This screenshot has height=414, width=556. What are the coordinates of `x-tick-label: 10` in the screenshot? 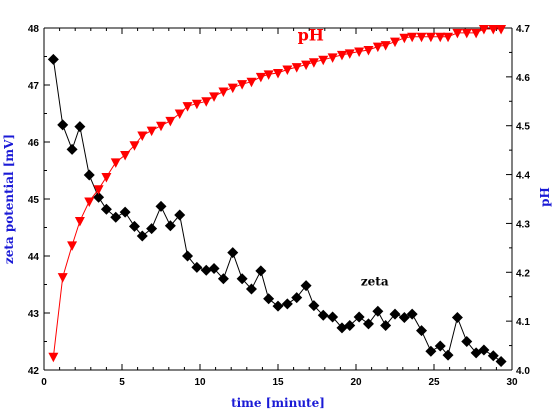 It's located at (200, 382).